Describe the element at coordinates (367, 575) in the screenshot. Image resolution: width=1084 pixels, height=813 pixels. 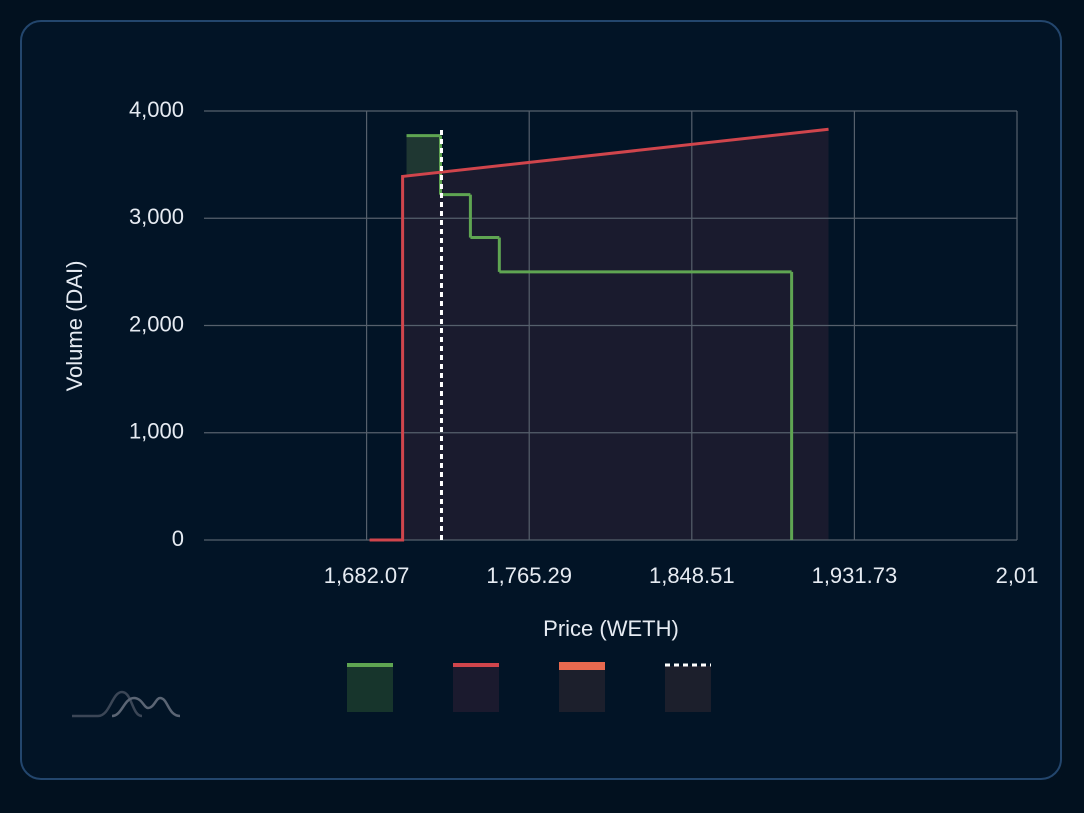
I see `x-tick-label: 1,682.07` at that location.